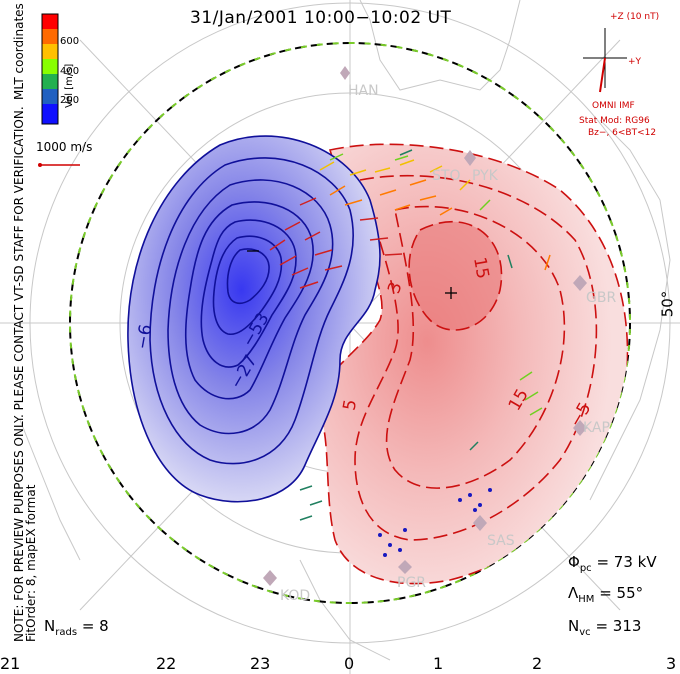  Describe the element at coordinates (635, 17) in the screenshot. I see `imf-z-label: +Z (10 nT)` at that location.